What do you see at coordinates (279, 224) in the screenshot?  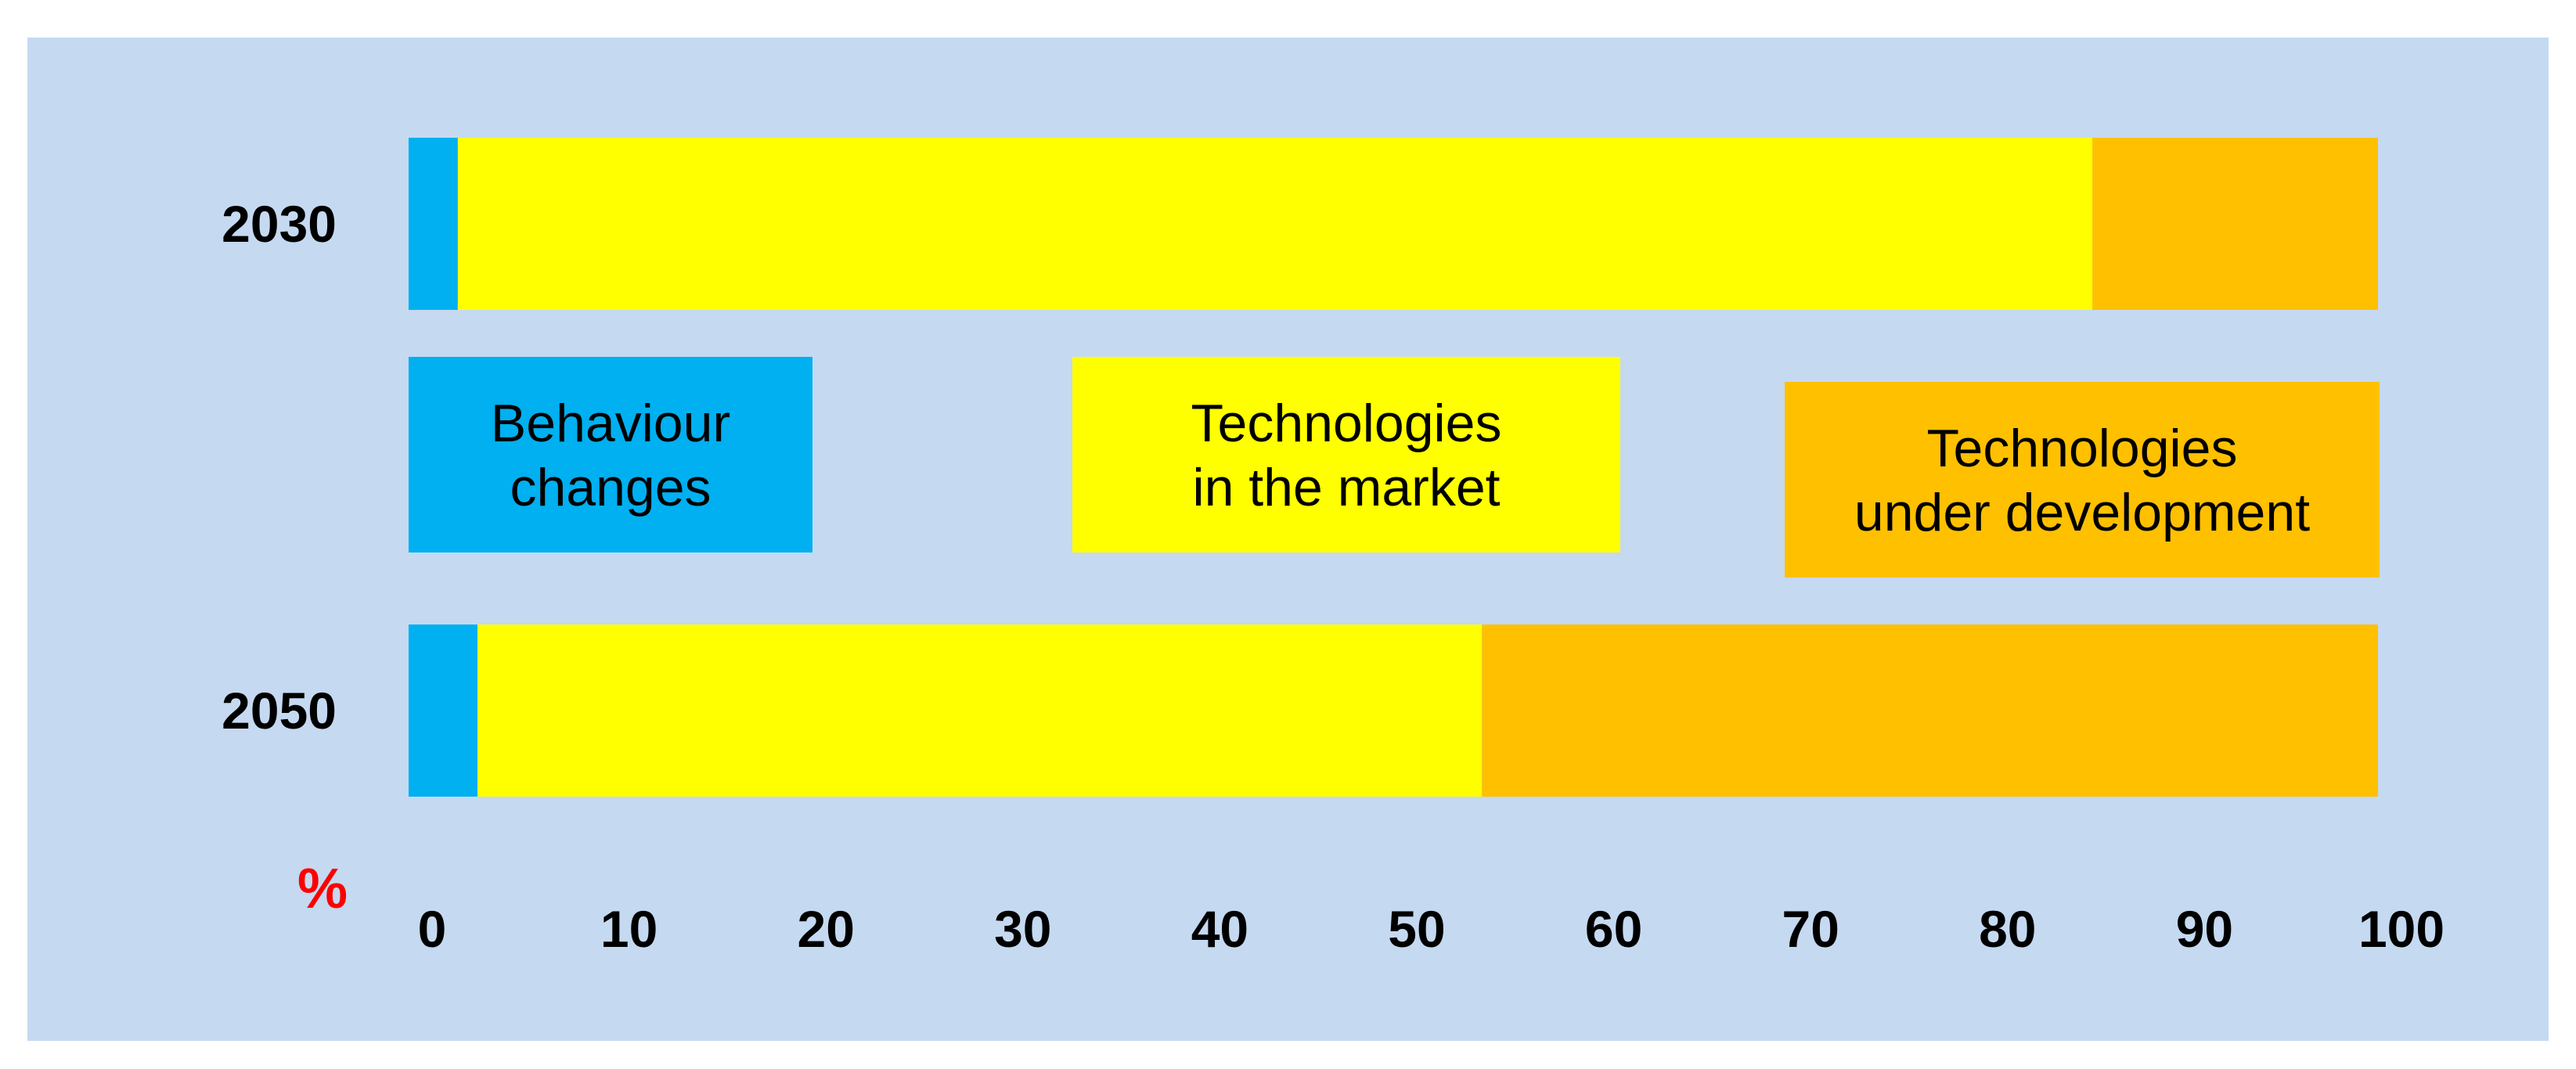 I see `category-label-2030: 2030` at bounding box center [279, 224].